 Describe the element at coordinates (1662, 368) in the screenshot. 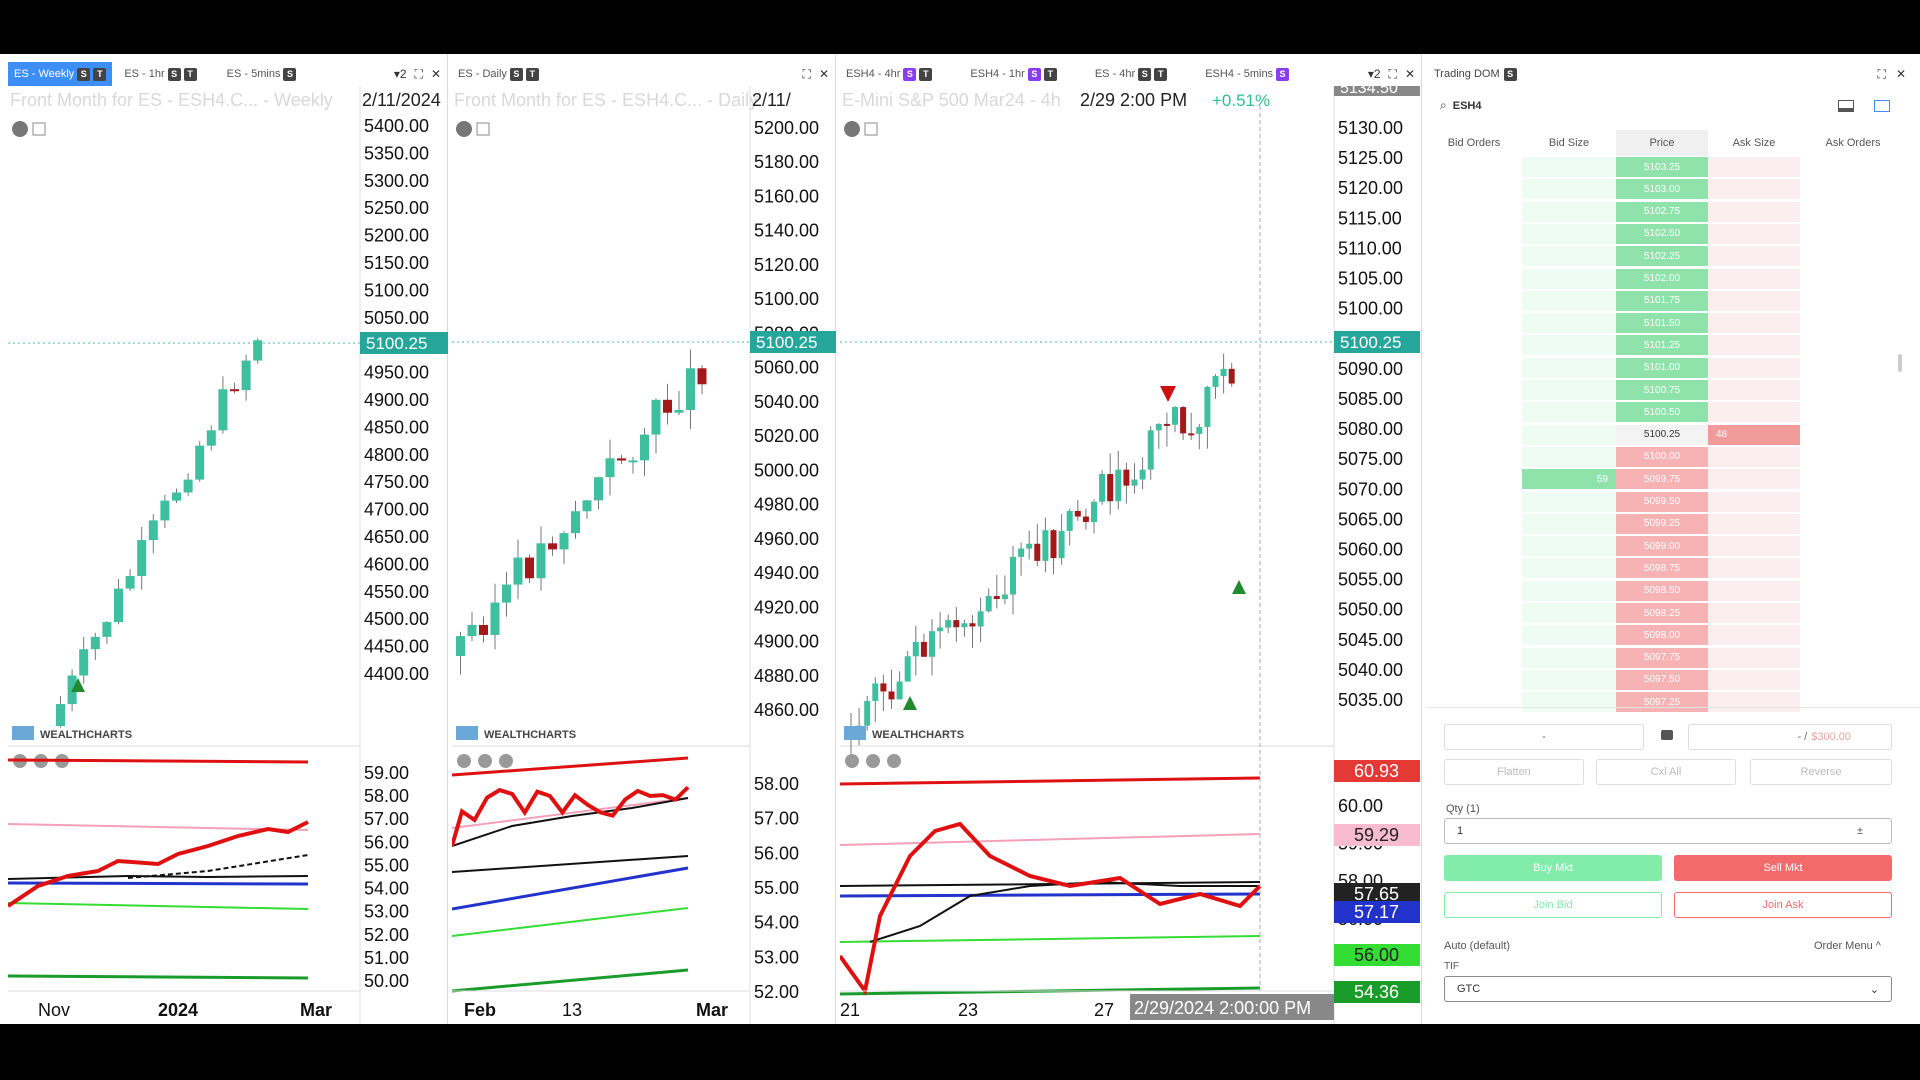

I see `price-cell: 5101.00` at that location.